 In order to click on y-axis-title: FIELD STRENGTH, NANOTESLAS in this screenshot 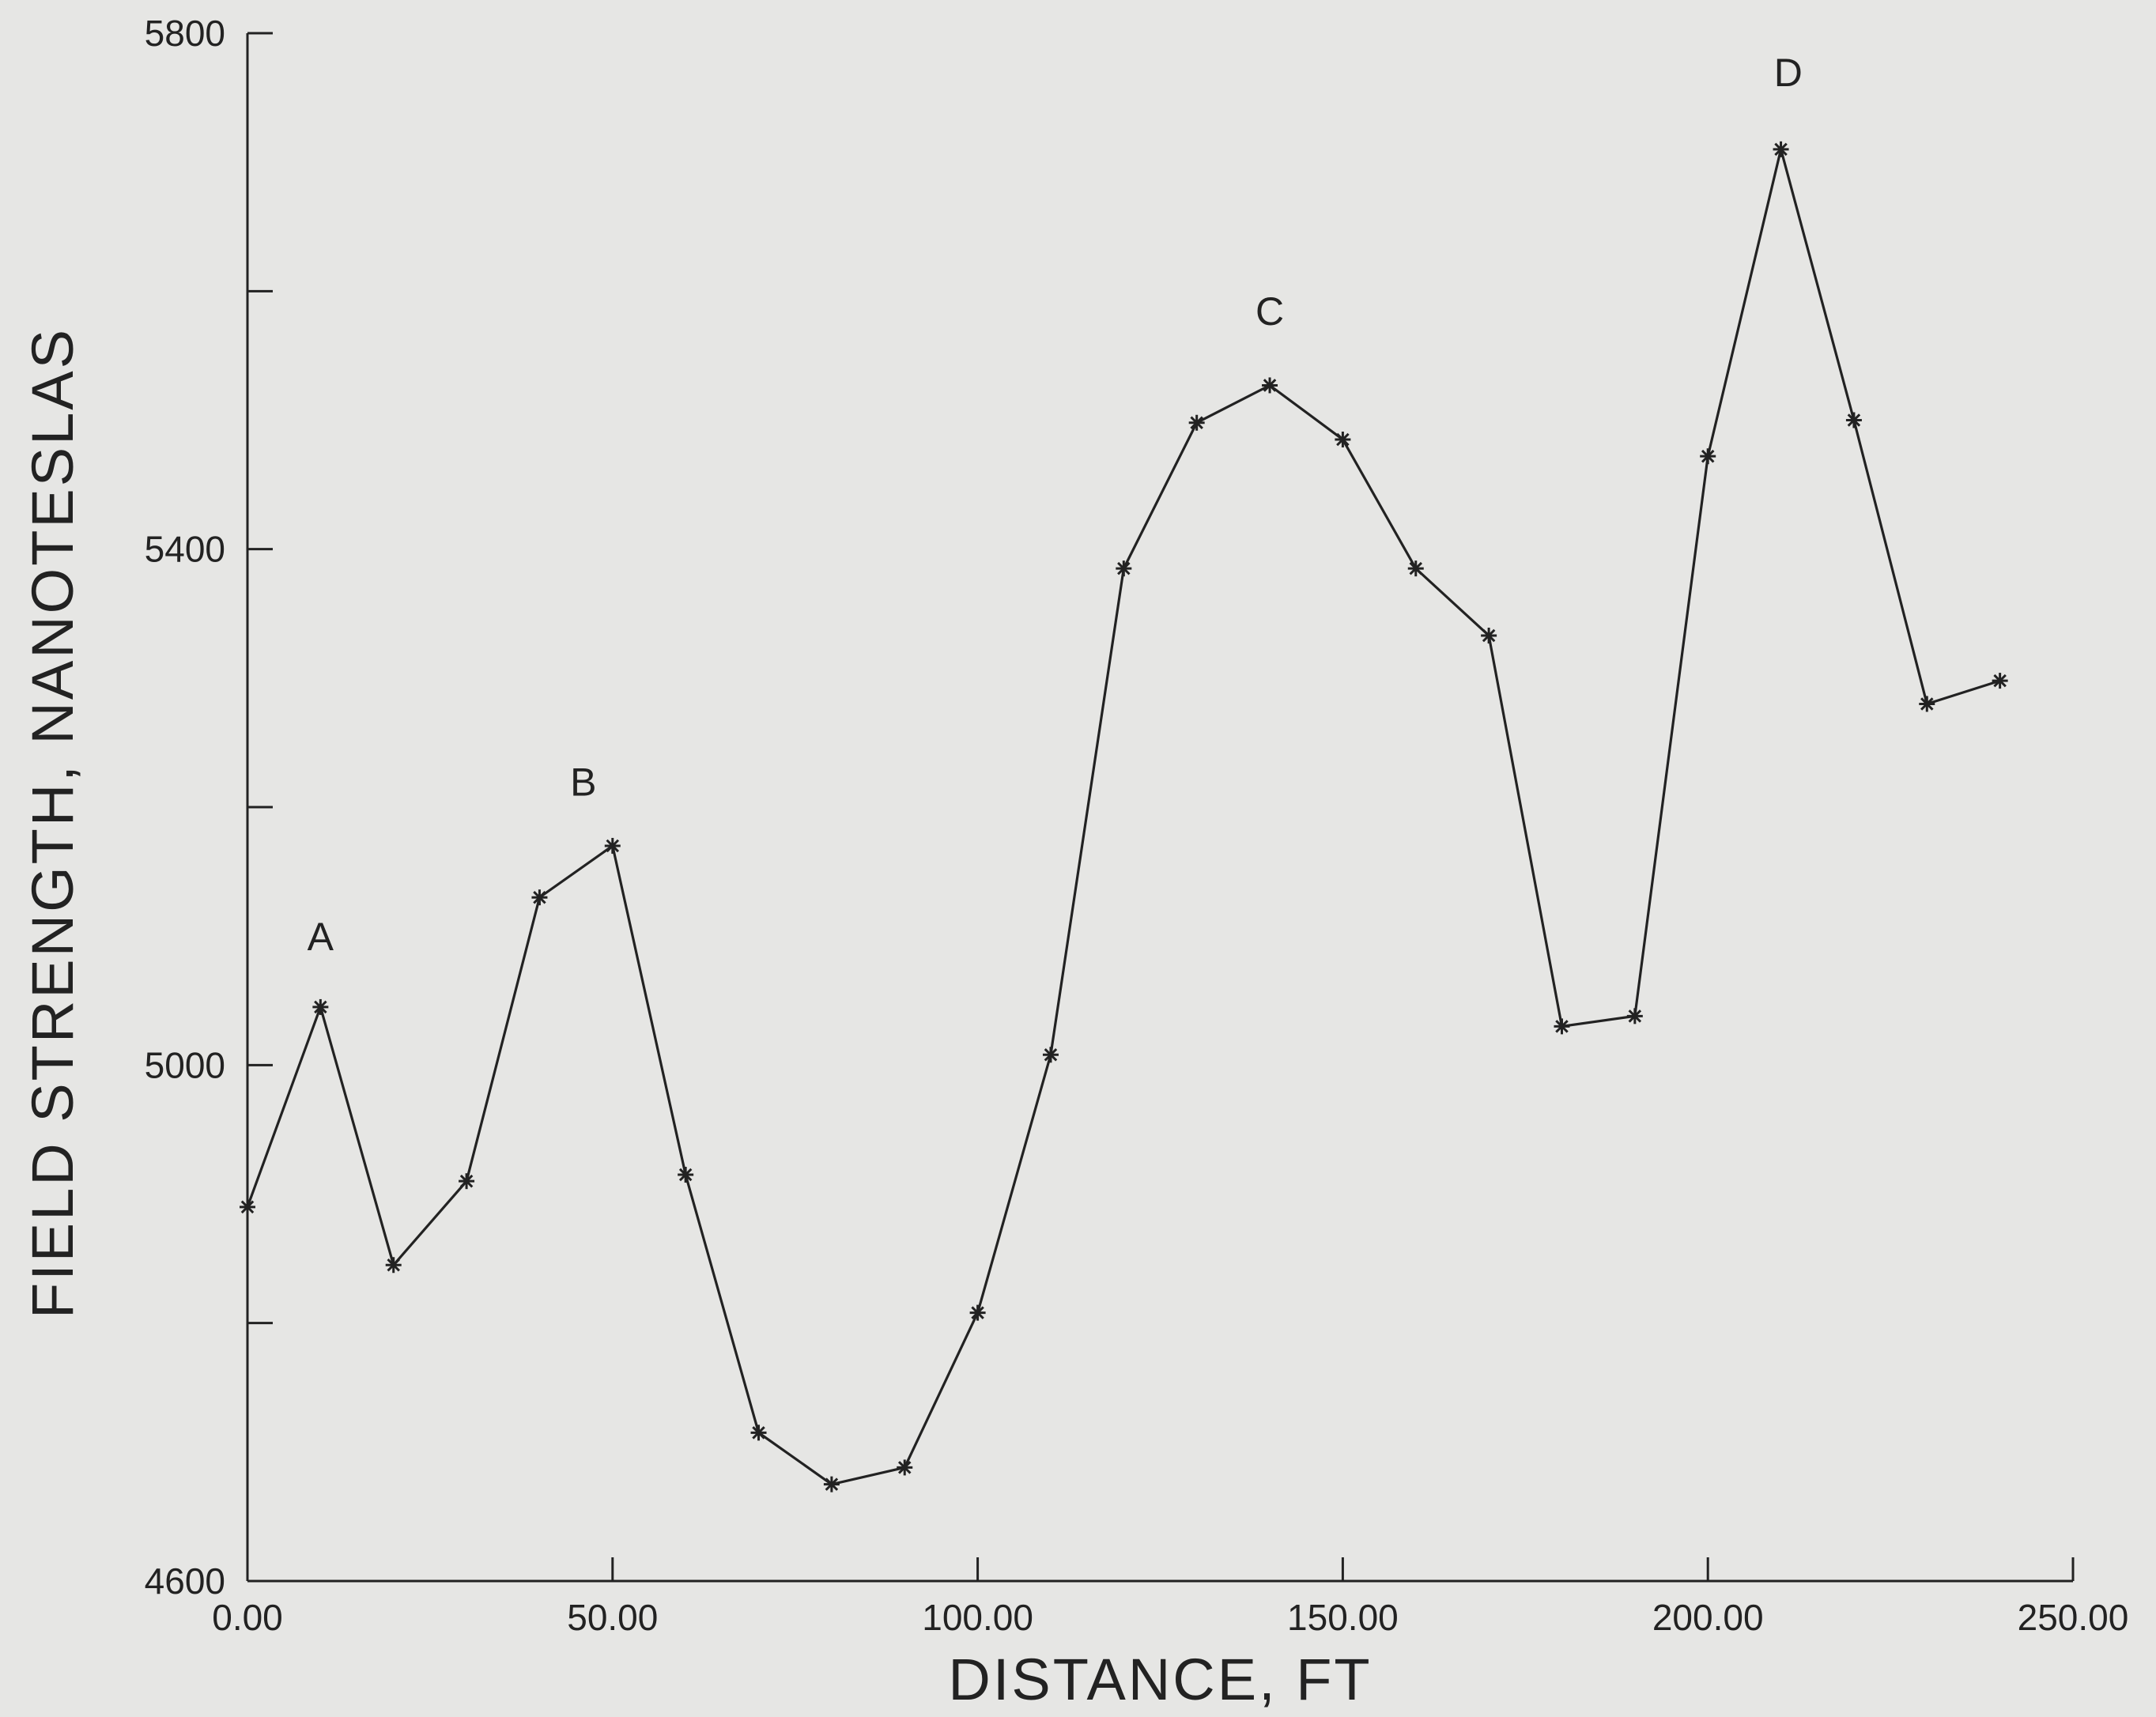, I will do `click(52, 823)`.